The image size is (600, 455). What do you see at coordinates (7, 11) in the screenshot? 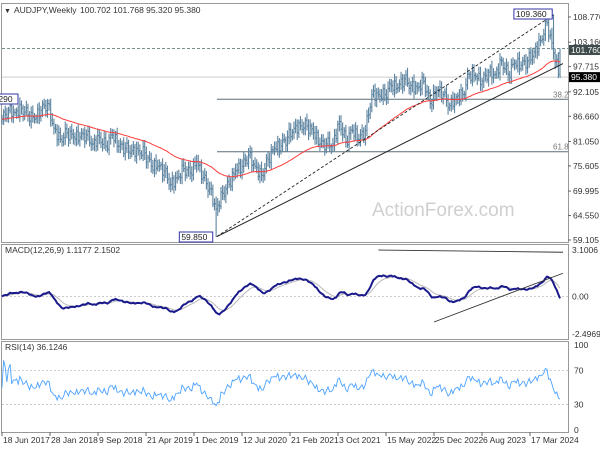
I see `symbol-arrow-icon: ▼` at bounding box center [7, 11].